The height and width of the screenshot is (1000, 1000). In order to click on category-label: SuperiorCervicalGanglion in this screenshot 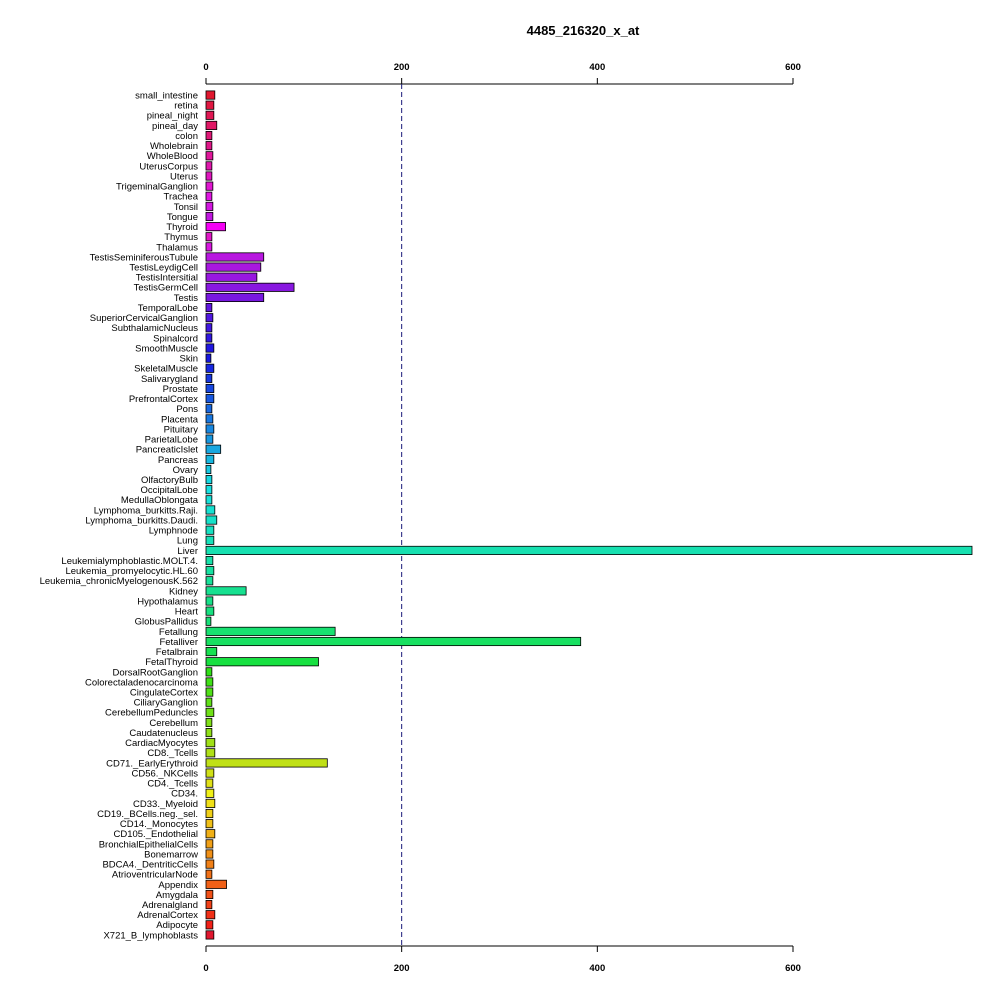, I will do `click(144, 318)`.